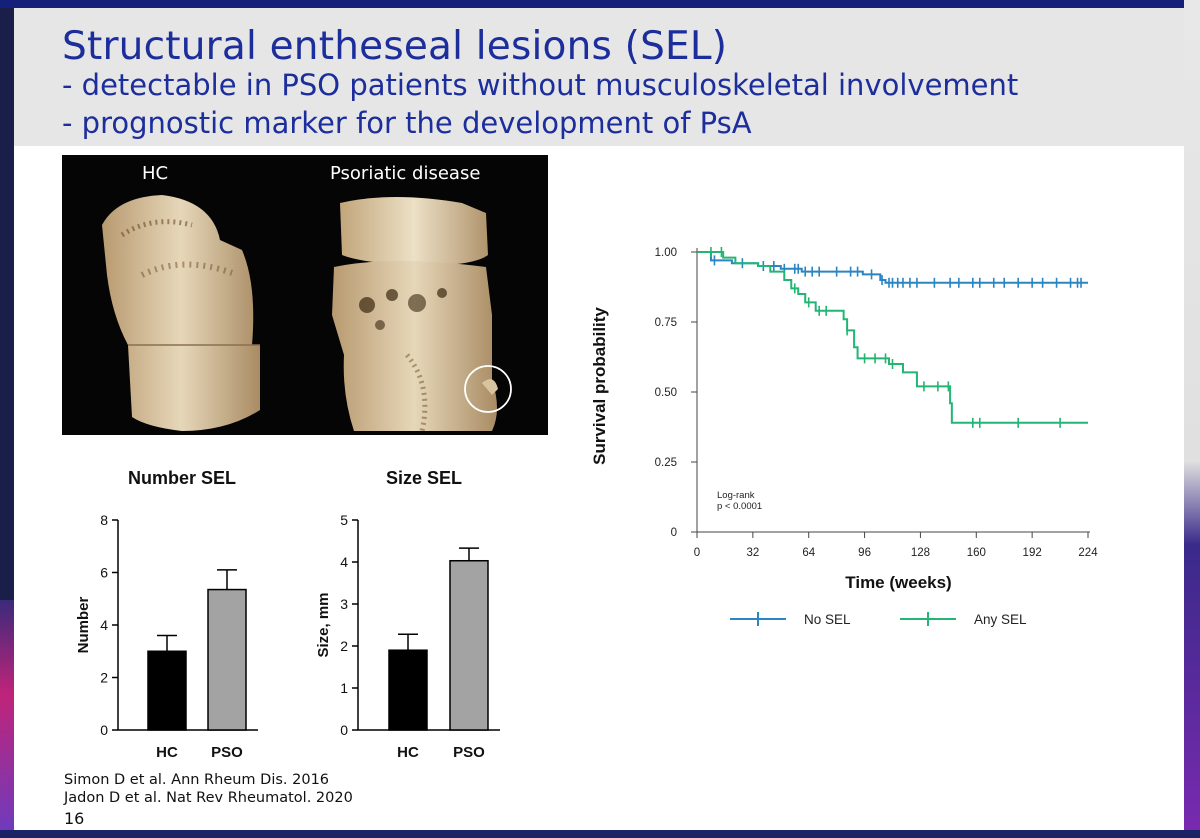 The height and width of the screenshot is (838, 1200). What do you see at coordinates (600, 4) in the screenshot?
I see `frame-top` at bounding box center [600, 4].